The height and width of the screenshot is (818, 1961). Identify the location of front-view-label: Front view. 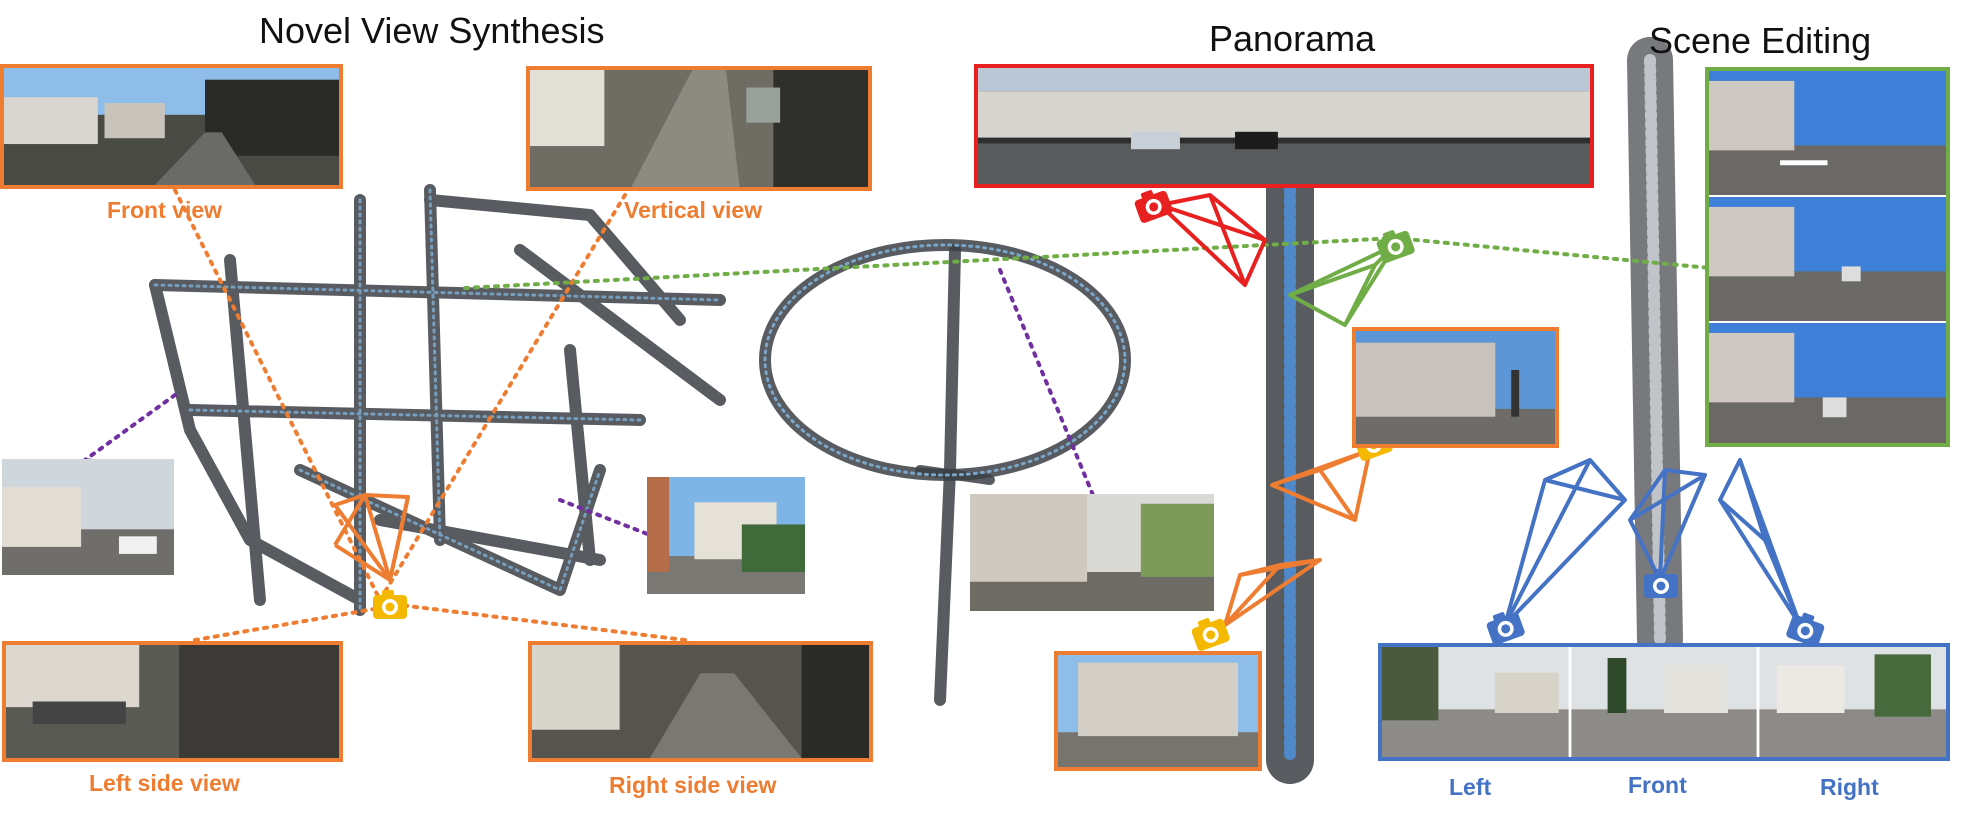
(165, 210).